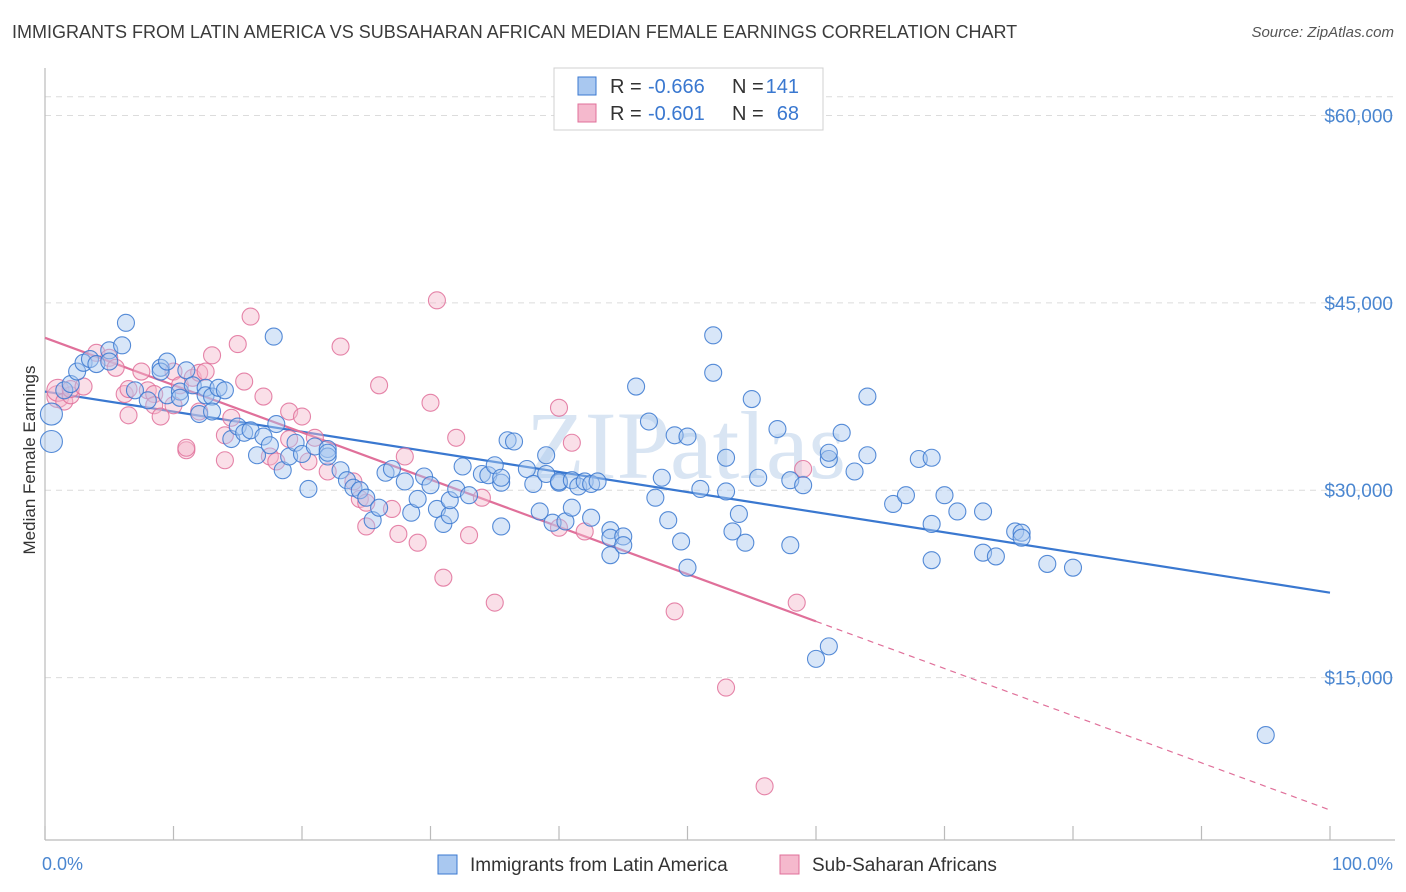 The image size is (1406, 892). Describe the element at coordinates (1358, 304) in the screenshot. I see `y-tick-label-45000: $45,000` at that location.